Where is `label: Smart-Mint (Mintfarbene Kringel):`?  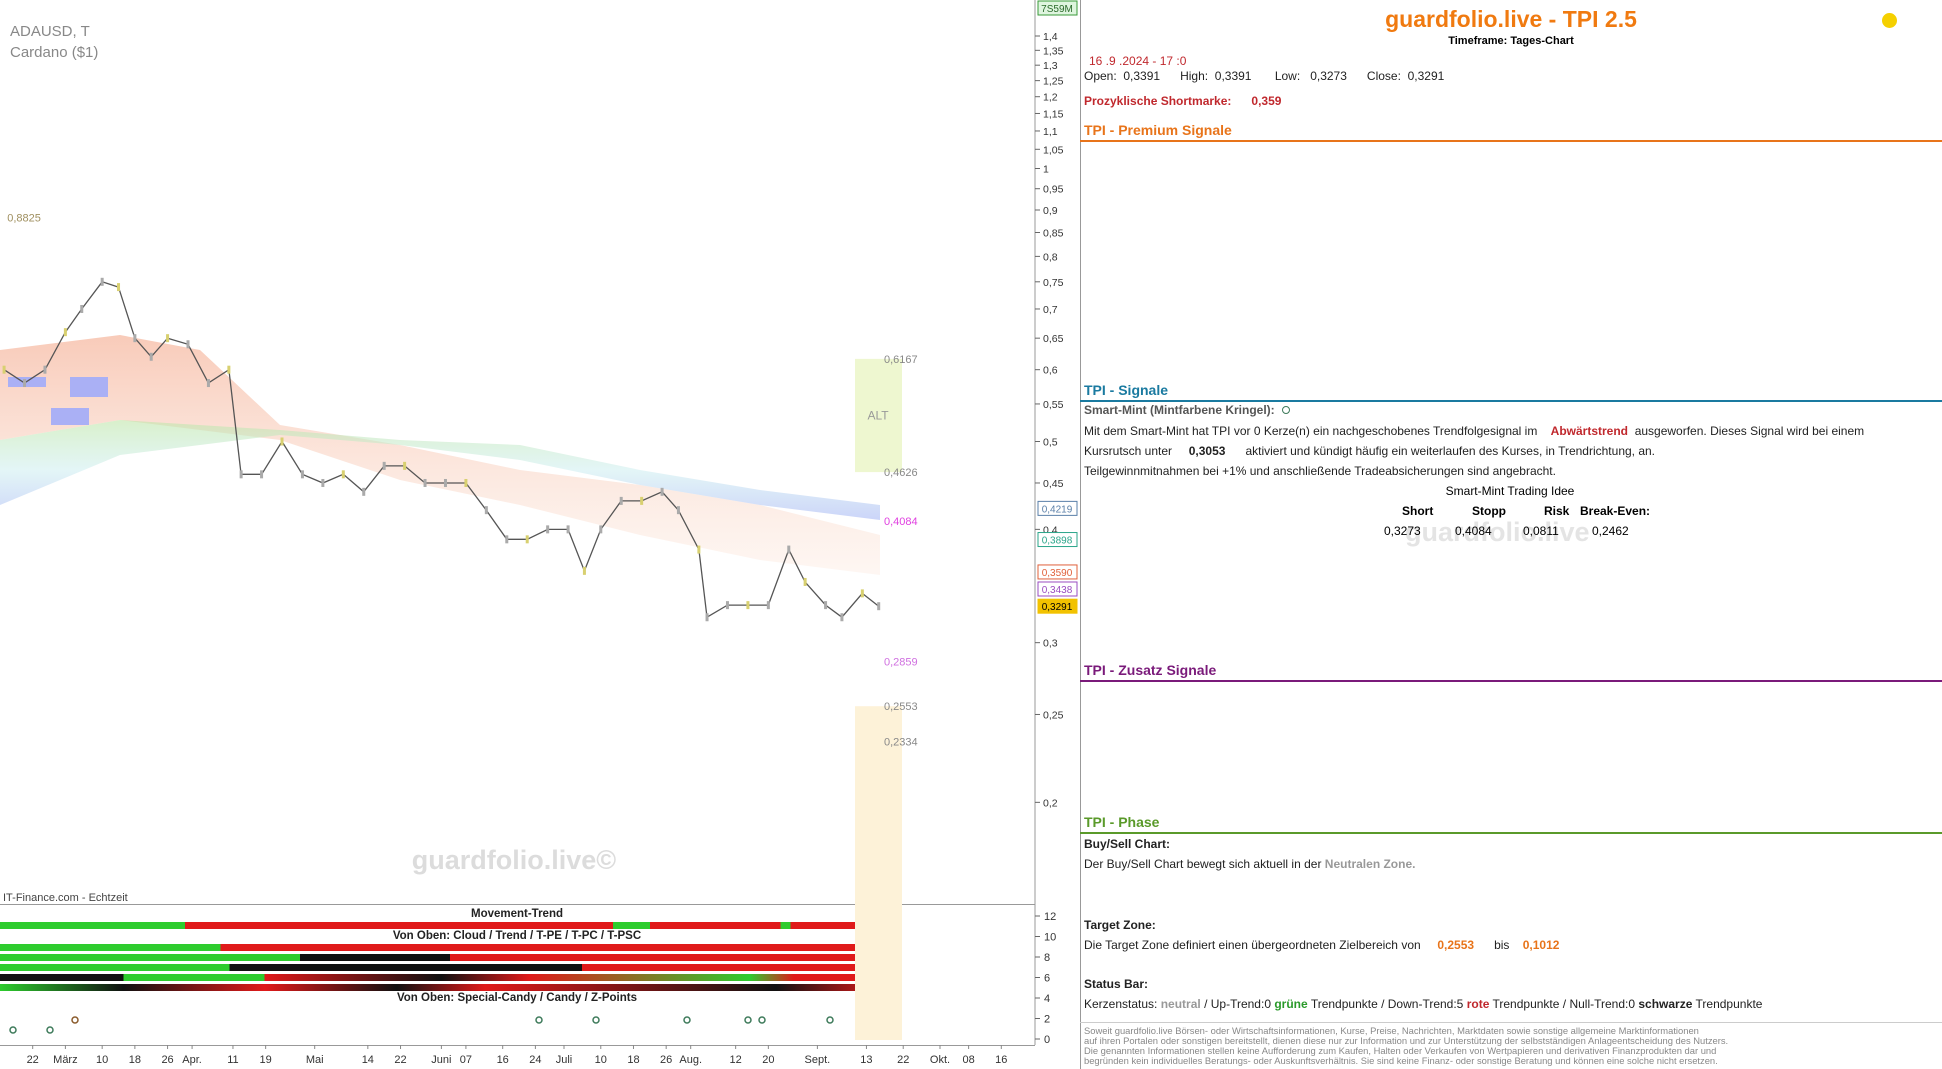 label: Smart-Mint (Mintfarbene Kringel): is located at coordinates (1179, 410).